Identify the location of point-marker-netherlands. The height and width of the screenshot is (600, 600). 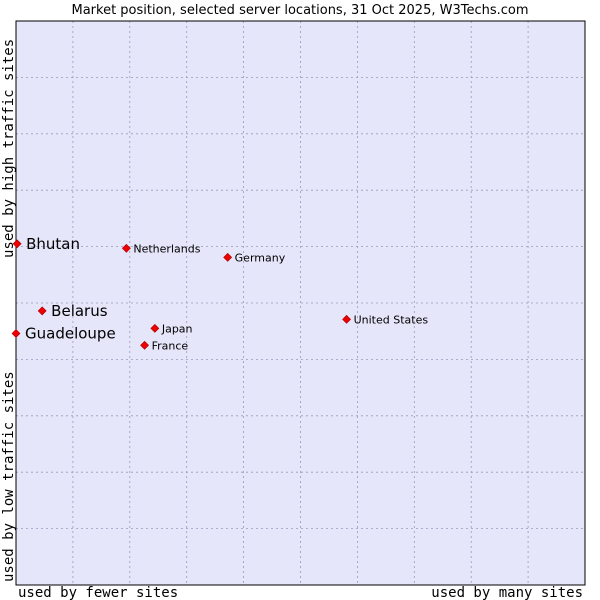
(126, 248).